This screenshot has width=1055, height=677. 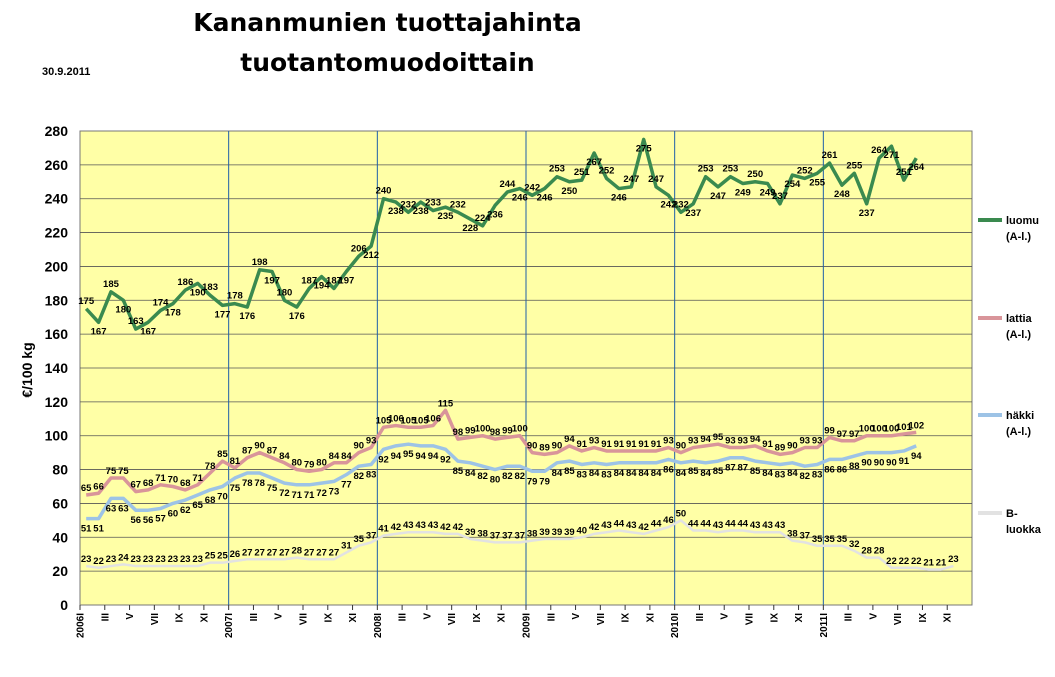 What do you see at coordinates (359, 248) in the screenshot?
I see `data-label: 206` at bounding box center [359, 248].